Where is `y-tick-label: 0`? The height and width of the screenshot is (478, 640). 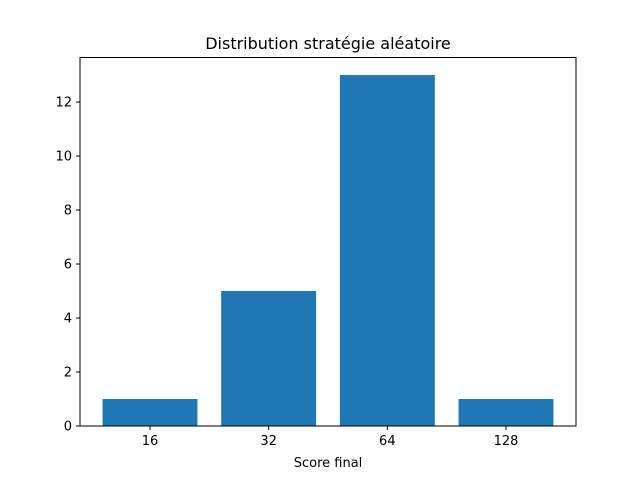 y-tick-label: 0 is located at coordinates (68, 427).